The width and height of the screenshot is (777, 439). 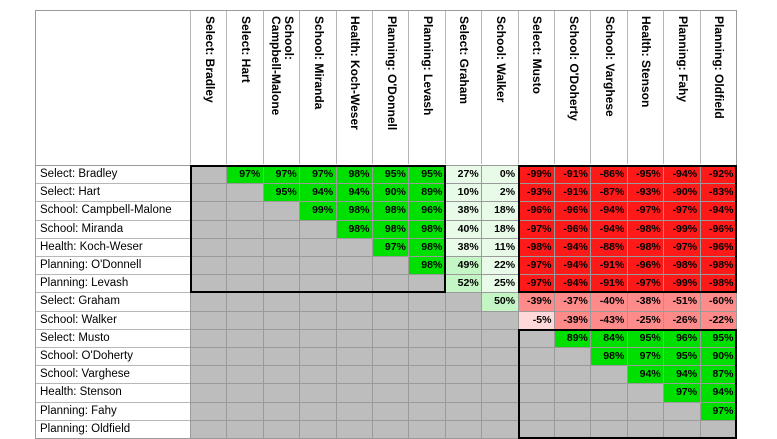 I want to click on matrix-cell: -38%, so click(x=645, y=302).